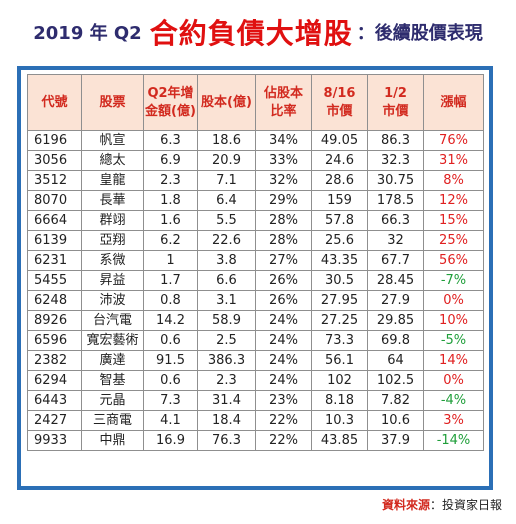  Describe the element at coordinates (283, 420) in the screenshot. I see `cell-col-ratio: 22%` at that location.